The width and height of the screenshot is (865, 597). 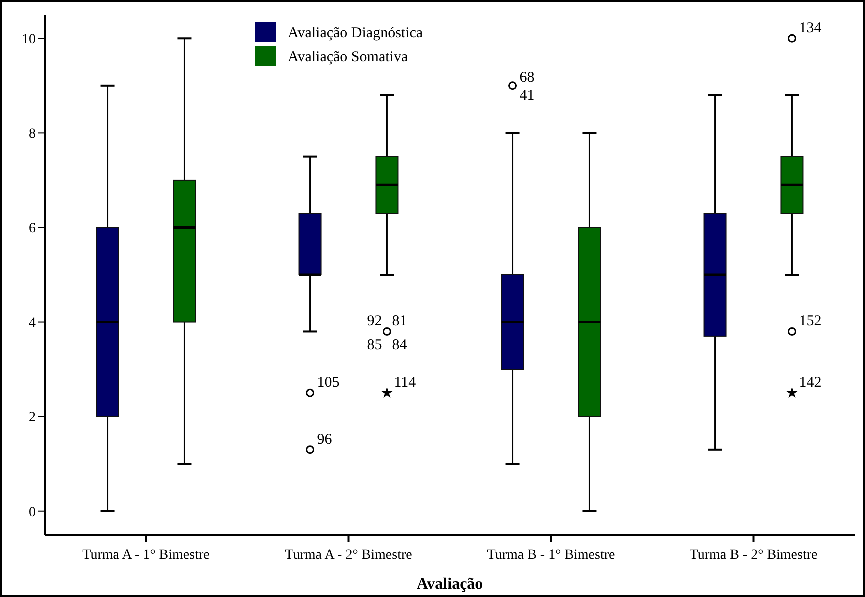 I want to click on y-tick-label: 10, so click(x=29, y=40).